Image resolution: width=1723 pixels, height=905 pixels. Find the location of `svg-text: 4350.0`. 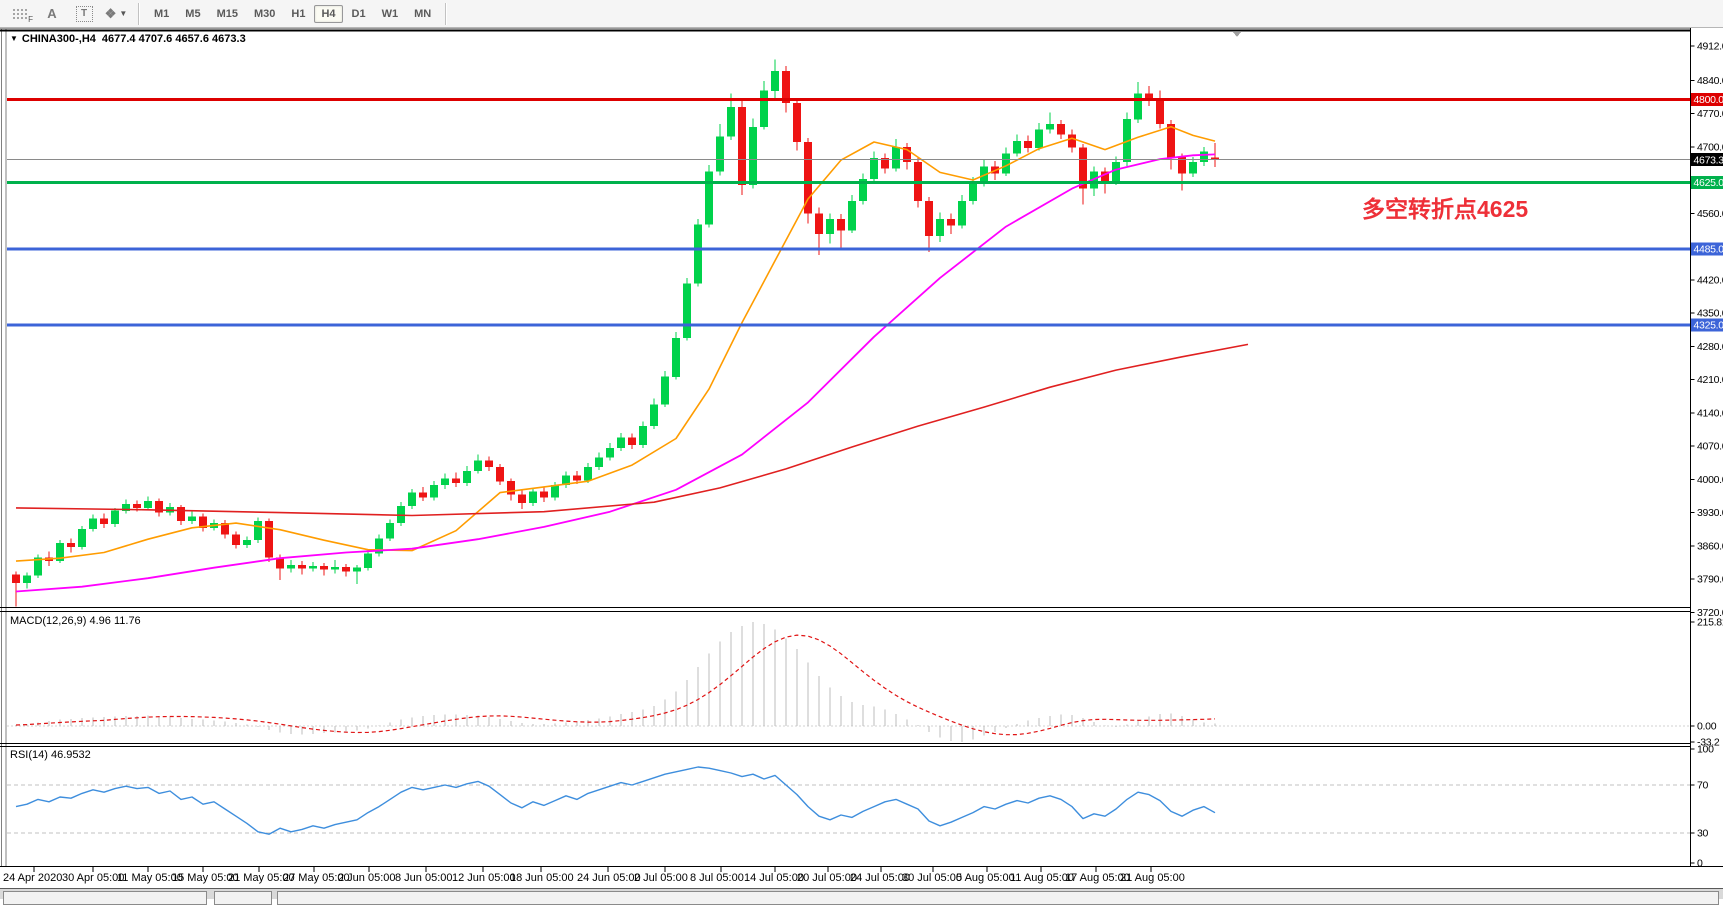

svg-text: 4350.0 is located at coordinates (1710, 314).